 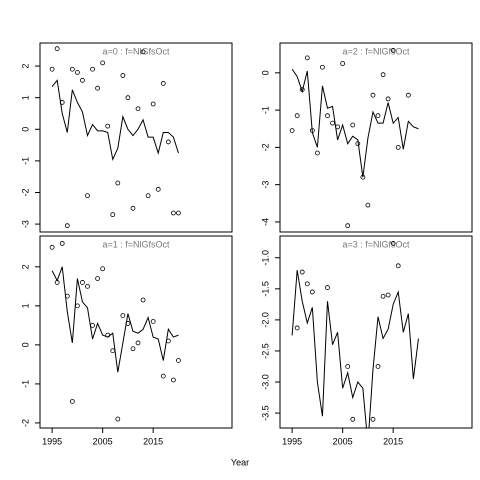 What do you see at coordinates (265, 351) in the screenshot?
I see `y-tick-label: -2.5` at bounding box center [265, 351].